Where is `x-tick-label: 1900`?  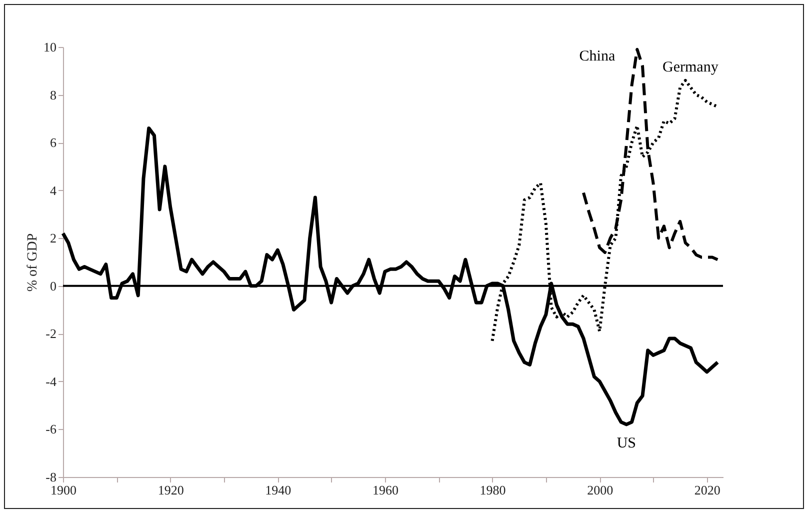
x-tick-label: 1900 is located at coordinates (63, 490).